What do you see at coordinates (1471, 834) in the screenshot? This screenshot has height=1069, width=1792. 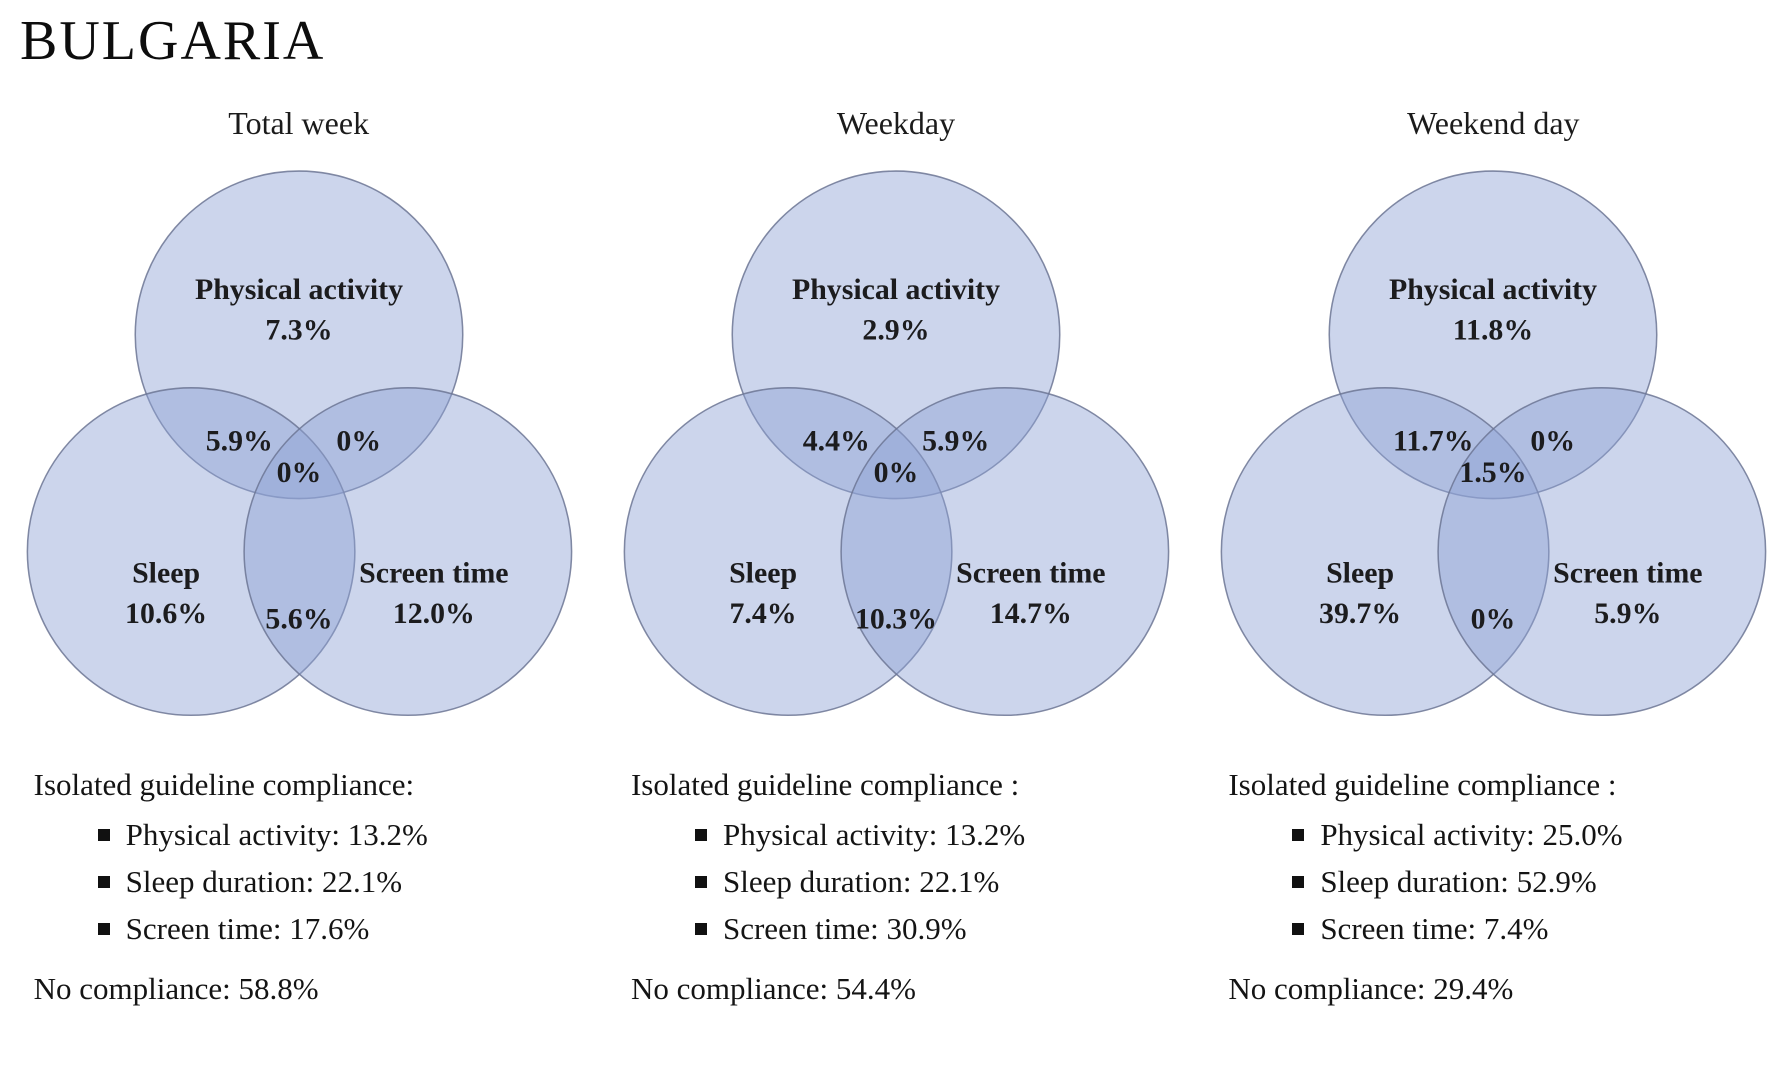 I see `bullet-text: Physical activity: 25.0%` at bounding box center [1471, 834].